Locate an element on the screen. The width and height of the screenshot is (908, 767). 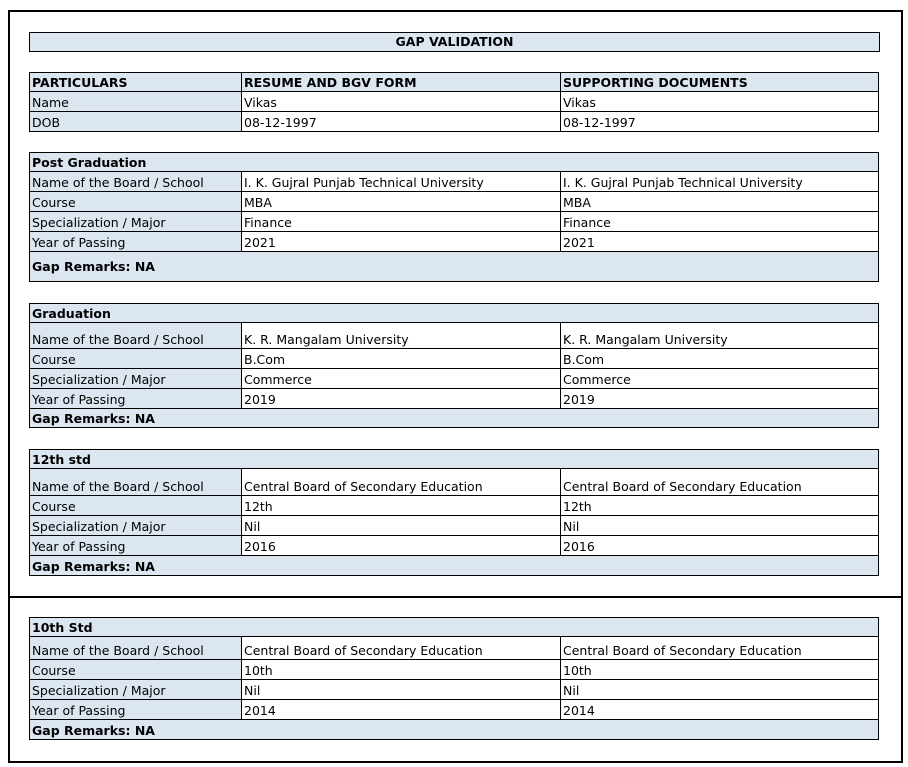
table-row: Year of Passing 2014 2014 is located at coordinates (454, 710).